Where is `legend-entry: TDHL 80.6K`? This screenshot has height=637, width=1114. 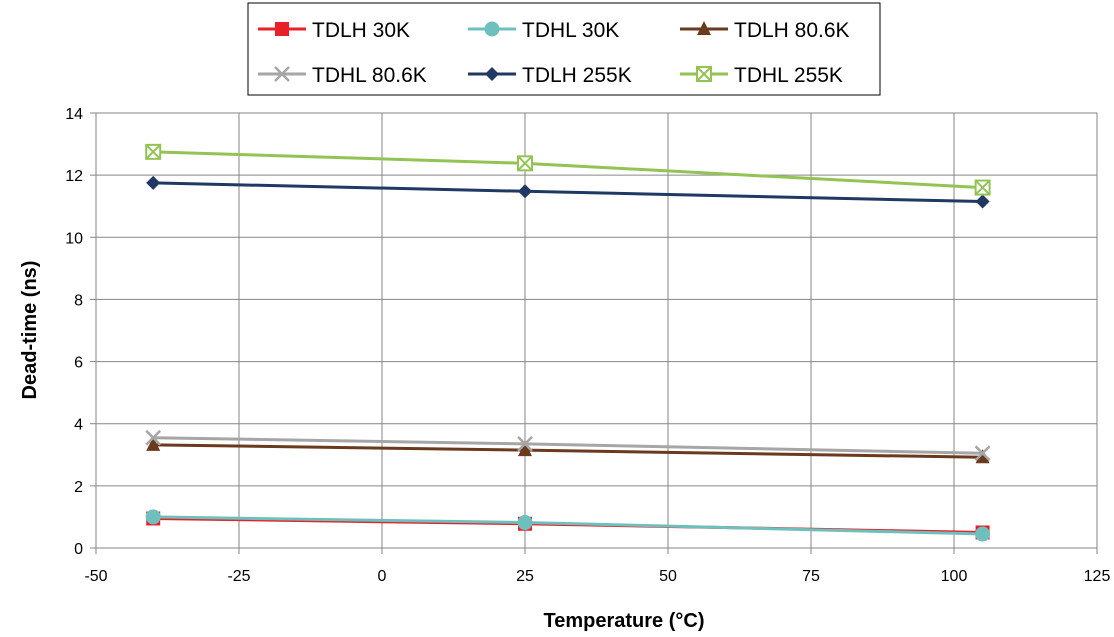 legend-entry: TDHL 80.6K is located at coordinates (342, 75).